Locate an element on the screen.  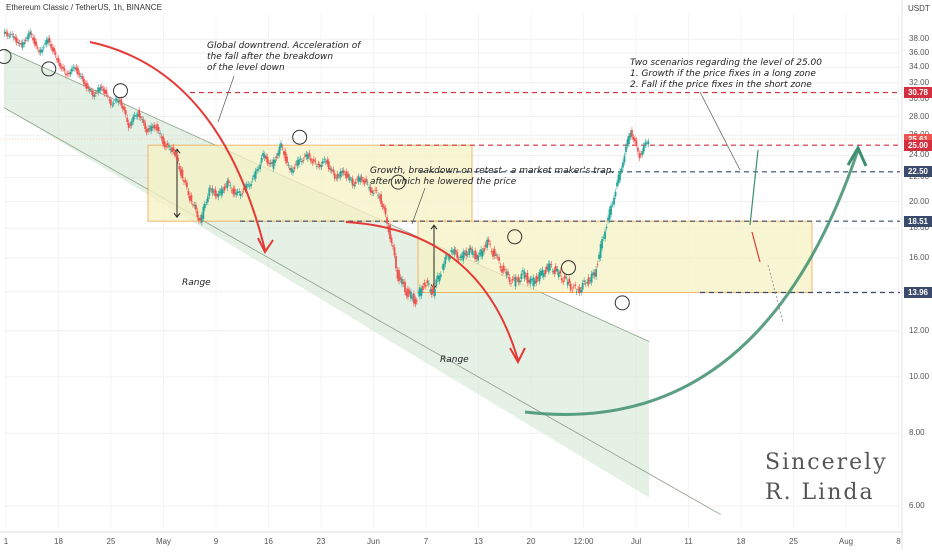
x-tick-label: May is located at coordinates (163, 541).